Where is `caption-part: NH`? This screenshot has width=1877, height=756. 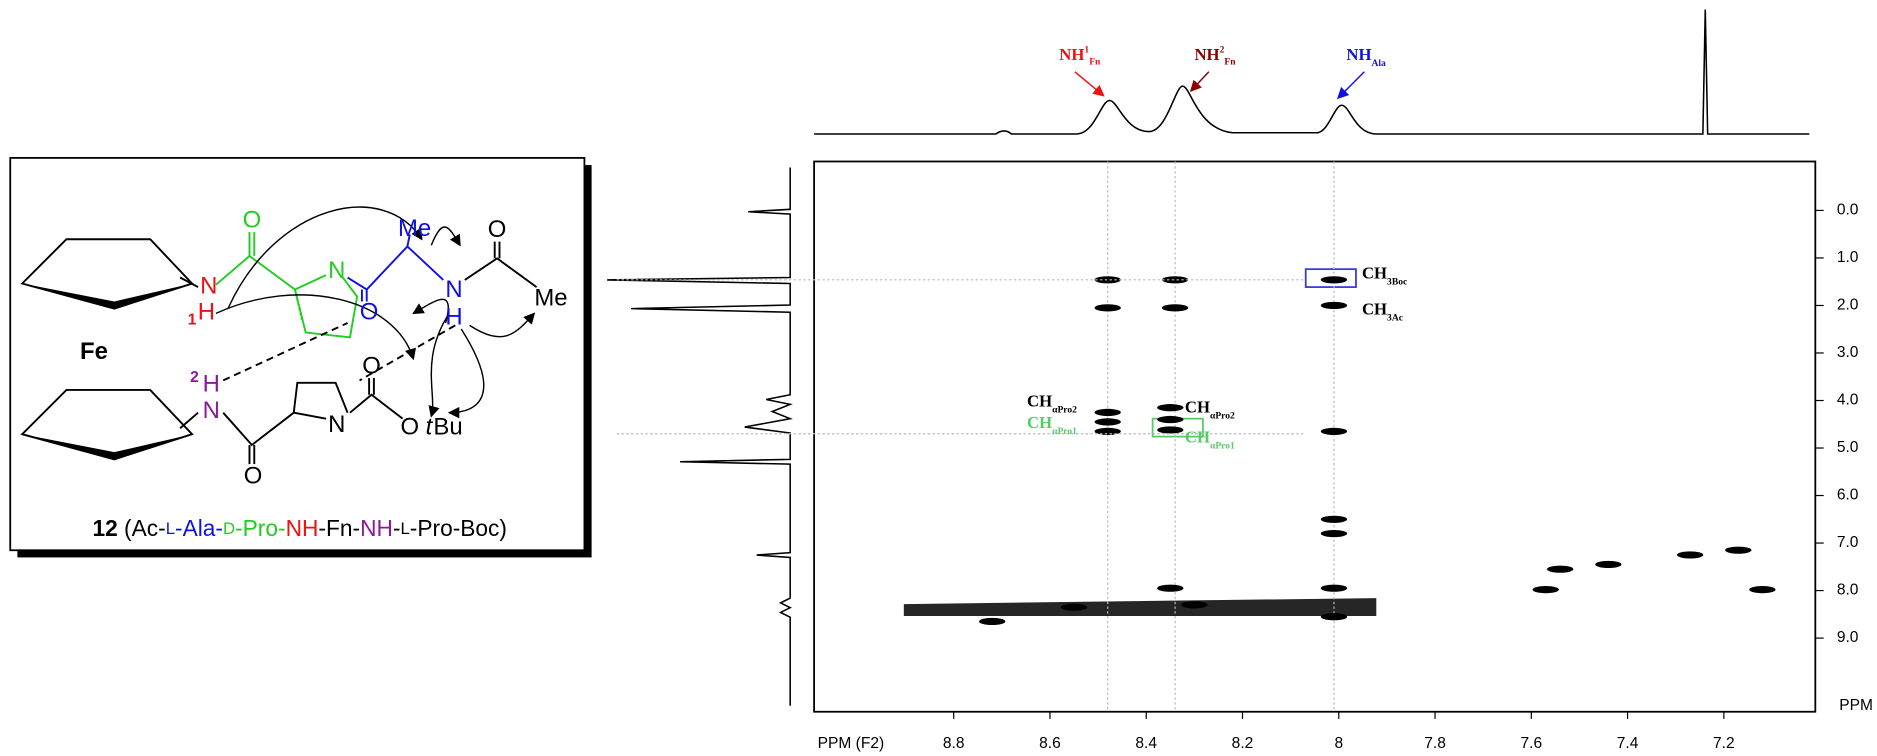
caption-part: NH is located at coordinates (376, 528).